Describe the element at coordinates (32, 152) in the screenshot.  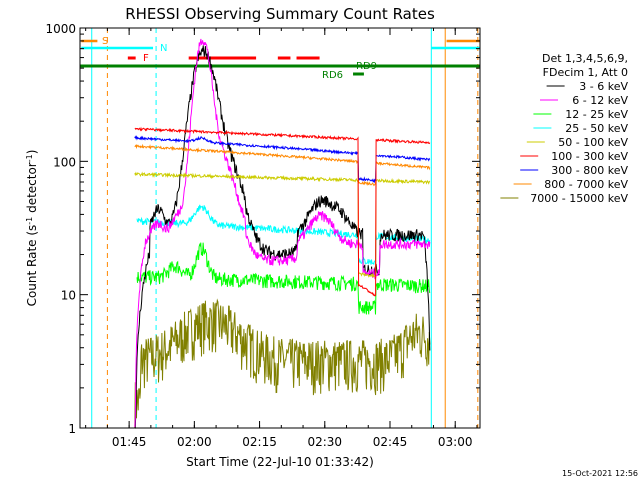
I see `y-axis-label-part: )` at that location.